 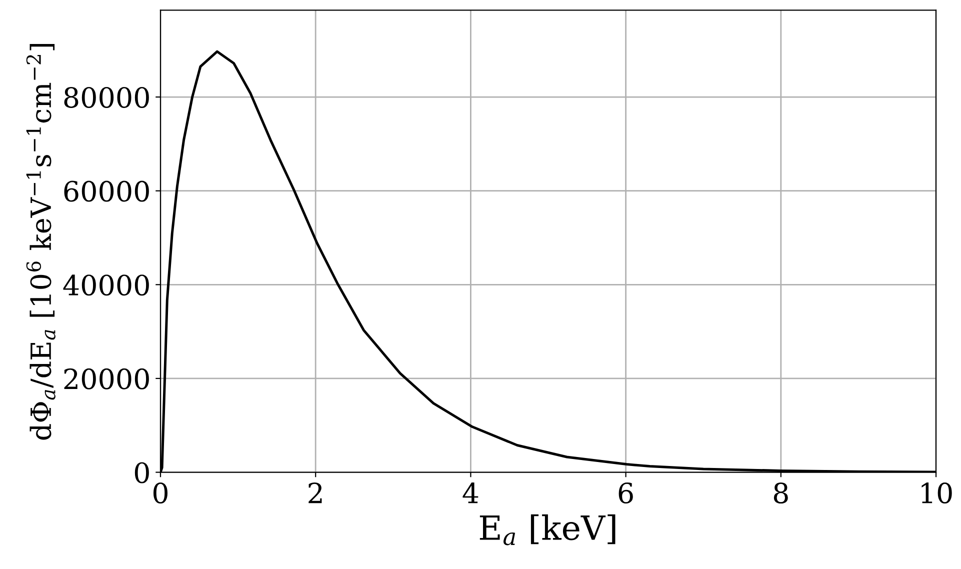 What do you see at coordinates (781, 493) in the screenshot?
I see `x-tick-label: 8` at bounding box center [781, 493].